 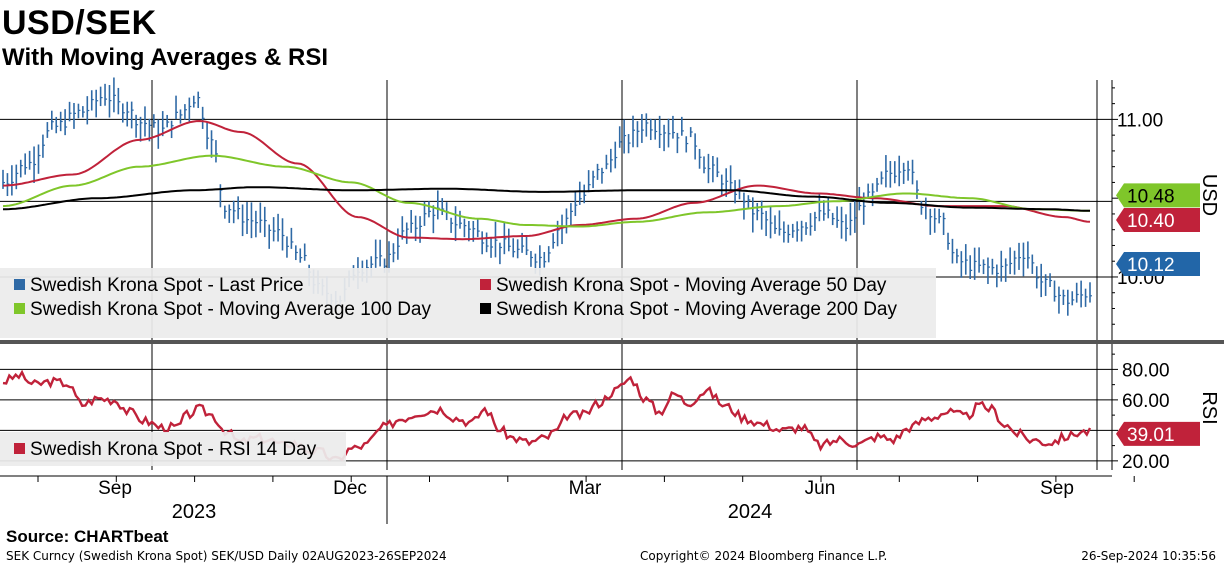 I want to click on rsi-tick-label: 20.00, so click(x=1146, y=462).